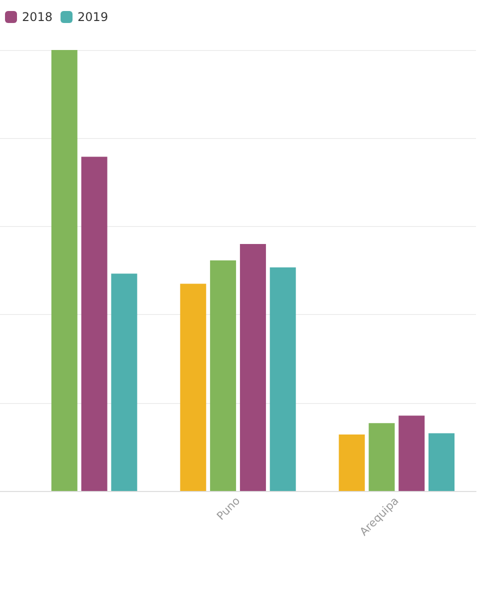 Image resolution: width=494 pixels, height=600 pixels. Describe the element at coordinates (93, 17) in the screenshot. I see `legend-label: 2019` at that location.